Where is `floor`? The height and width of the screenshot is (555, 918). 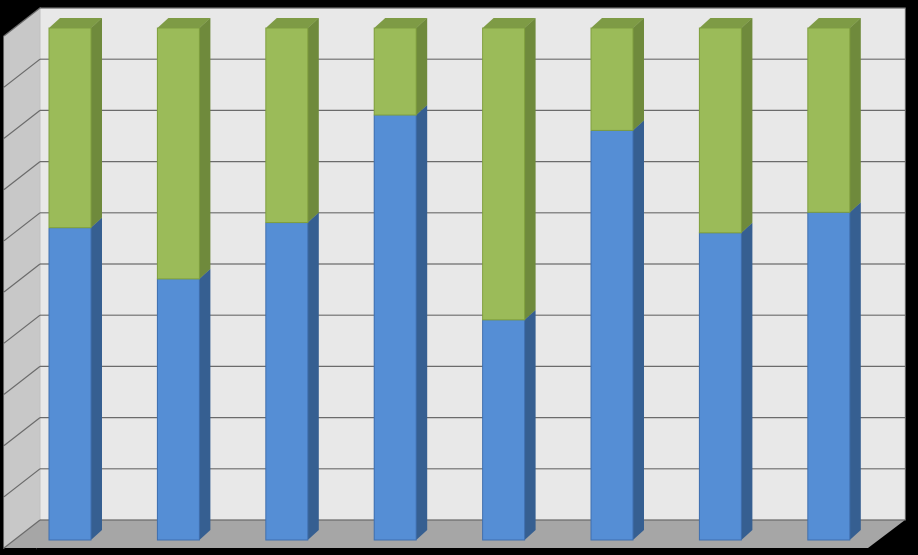
floor is located at coordinates (454, 534).